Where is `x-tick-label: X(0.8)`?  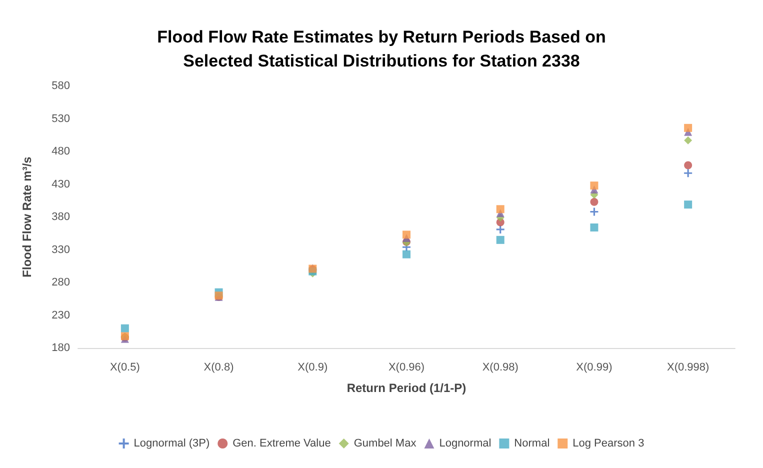 x-tick-label: X(0.8) is located at coordinates (219, 368).